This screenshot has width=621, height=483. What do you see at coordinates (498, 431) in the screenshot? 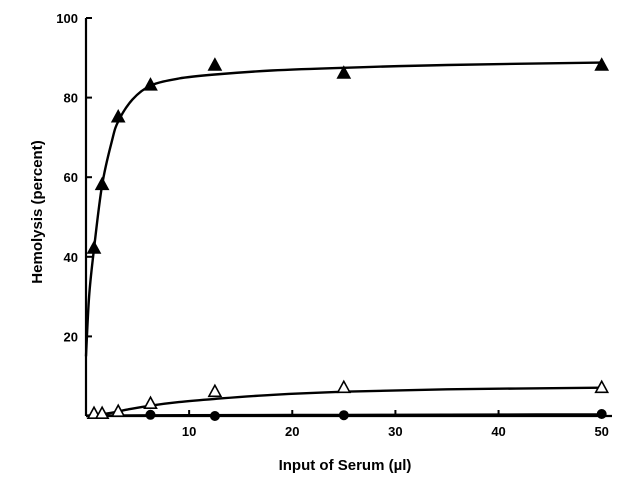
I see `x-tick-label: 40` at bounding box center [498, 431].